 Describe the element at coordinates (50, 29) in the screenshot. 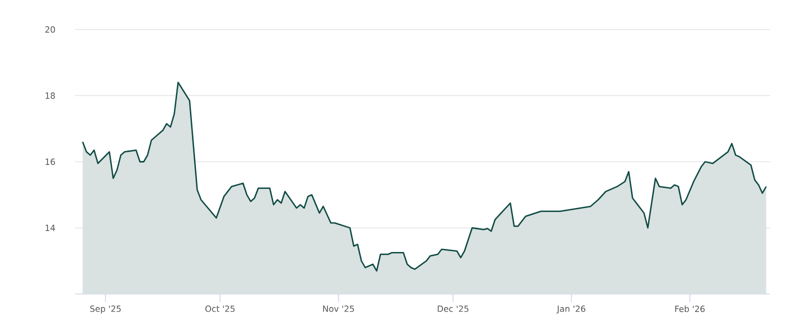

I see `y-tick-label: 20` at that location.